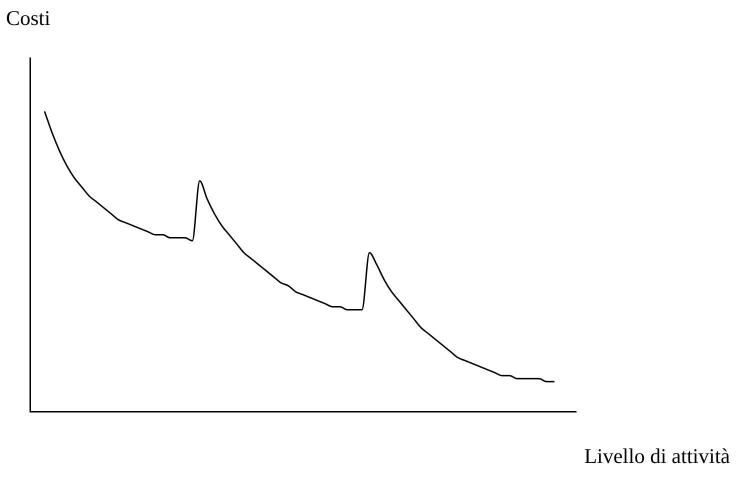  I want to click on x-axis-title: Livello di attività, so click(657, 456).